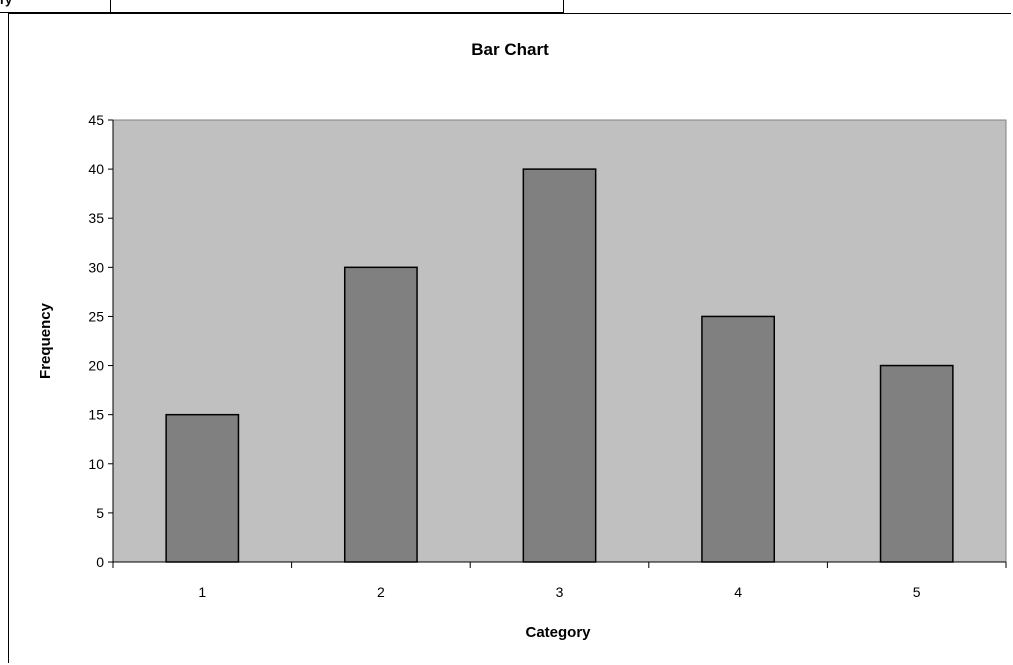  What do you see at coordinates (738, 592) in the screenshot?
I see `x-tick-label: 4` at bounding box center [738, 592].